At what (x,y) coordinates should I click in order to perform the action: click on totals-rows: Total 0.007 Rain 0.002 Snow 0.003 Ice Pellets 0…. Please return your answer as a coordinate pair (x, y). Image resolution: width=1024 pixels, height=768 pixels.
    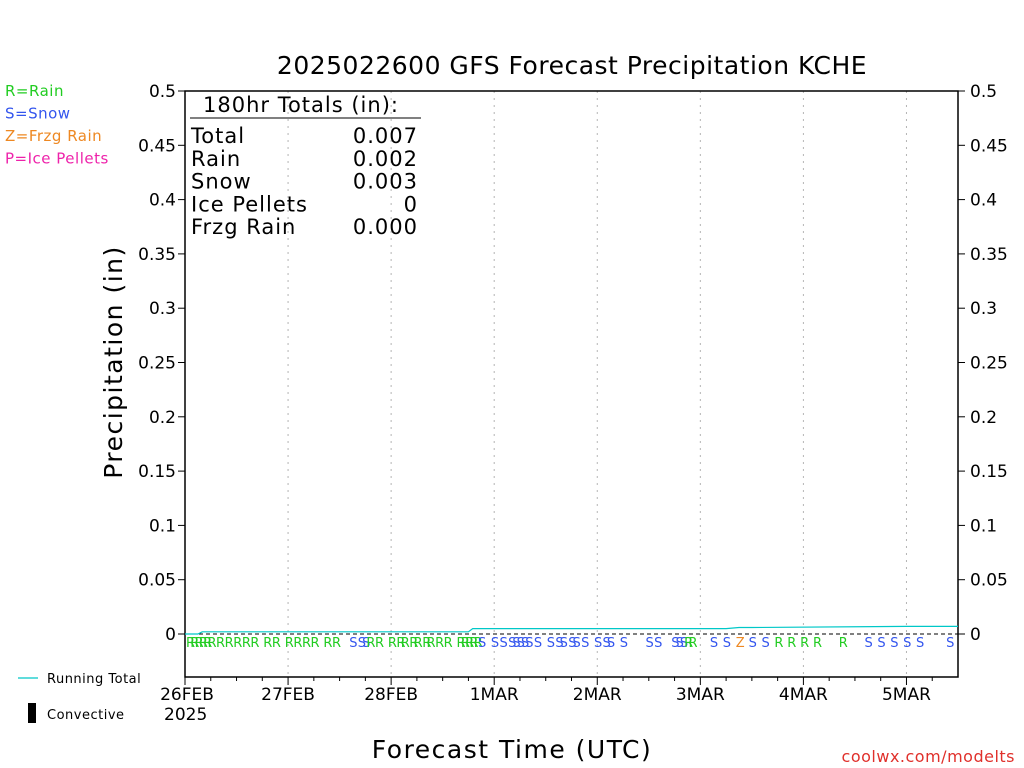
    Looking at the image, I should click on (304, 181).